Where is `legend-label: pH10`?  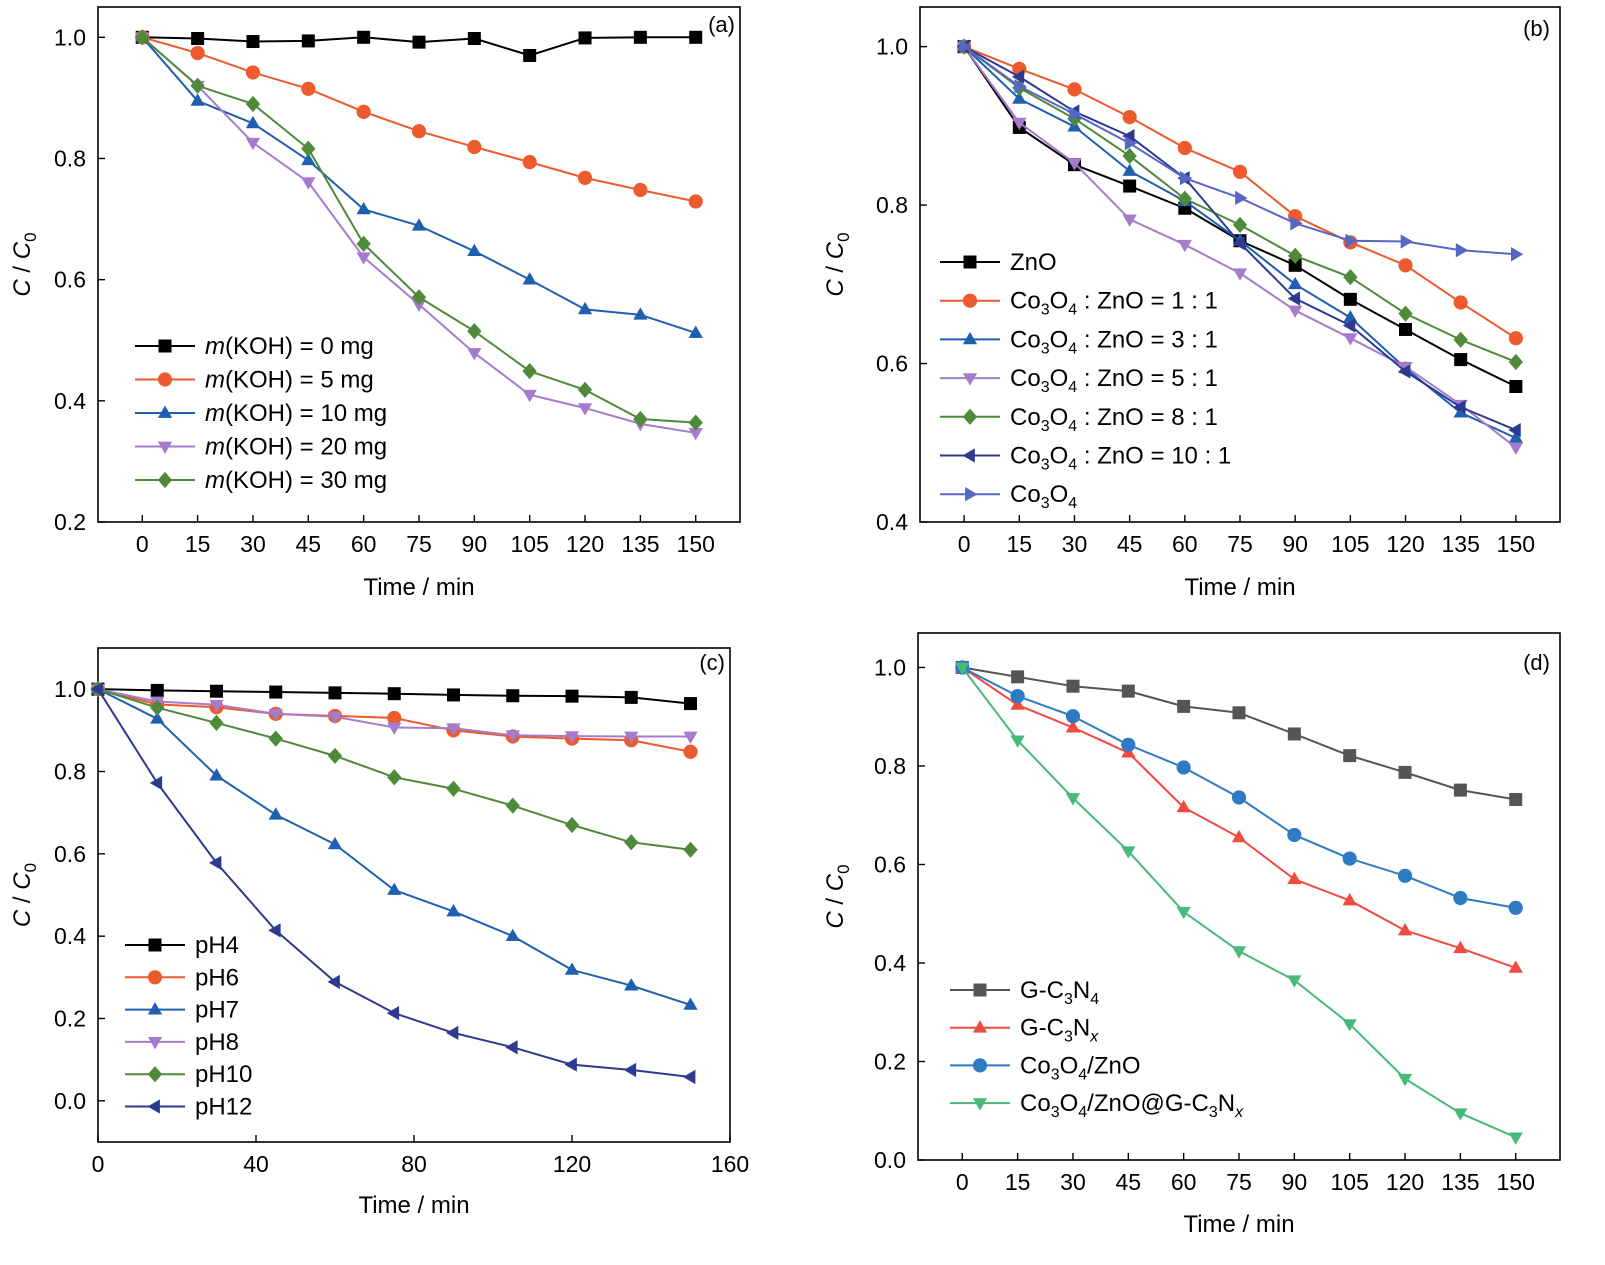
legend-label: pH10 is located at coordinates (223, 1074).